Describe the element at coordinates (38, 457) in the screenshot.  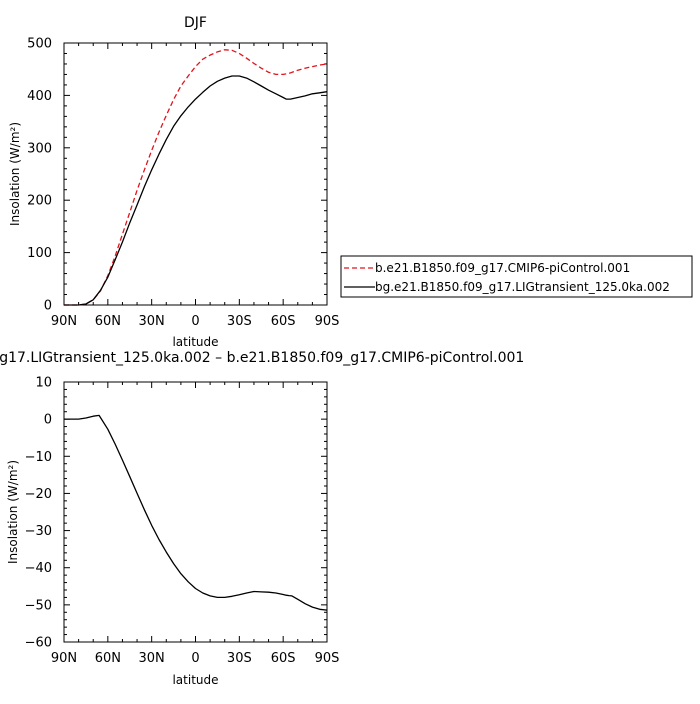
I see `bottom-y-tick-label: −10` at that location.